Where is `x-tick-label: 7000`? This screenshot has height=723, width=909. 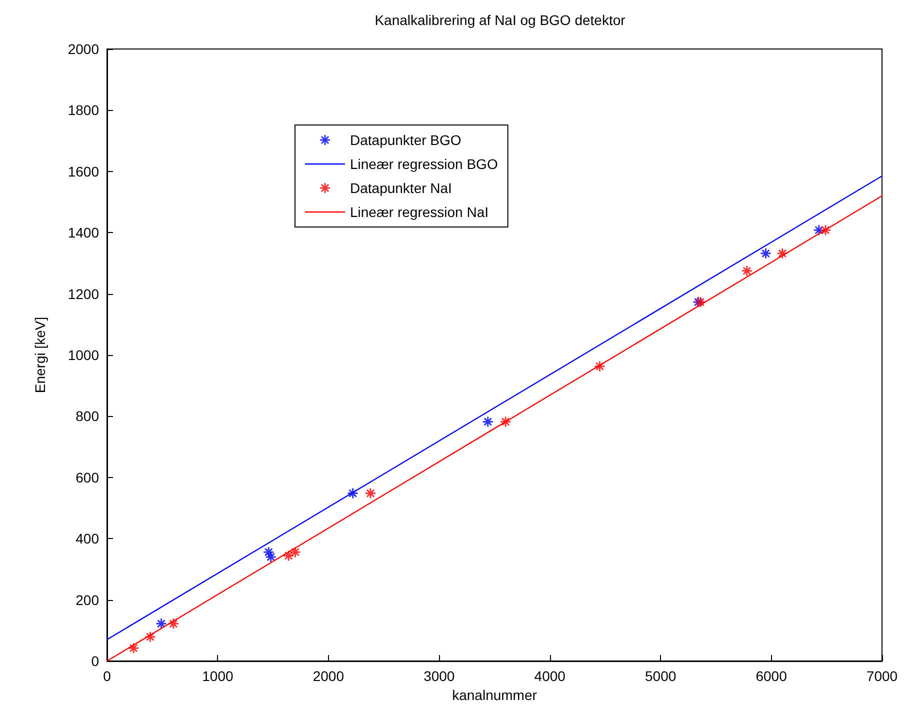
x-tick-label: 7000 is located at coordinates (882, 676).